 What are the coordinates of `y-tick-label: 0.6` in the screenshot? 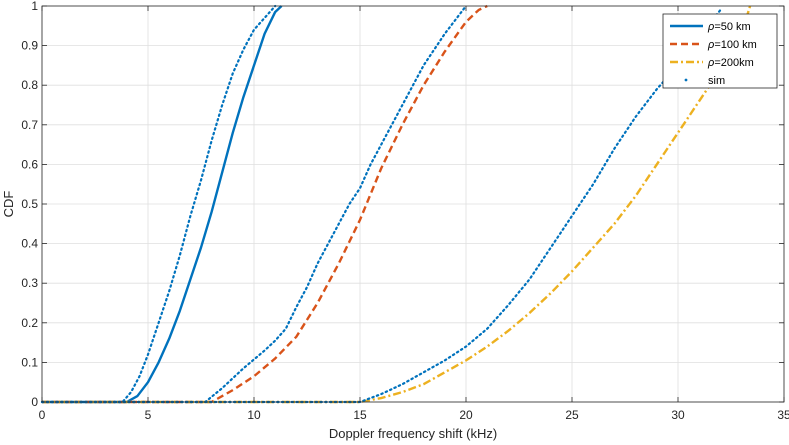 It's located at (29, 164).